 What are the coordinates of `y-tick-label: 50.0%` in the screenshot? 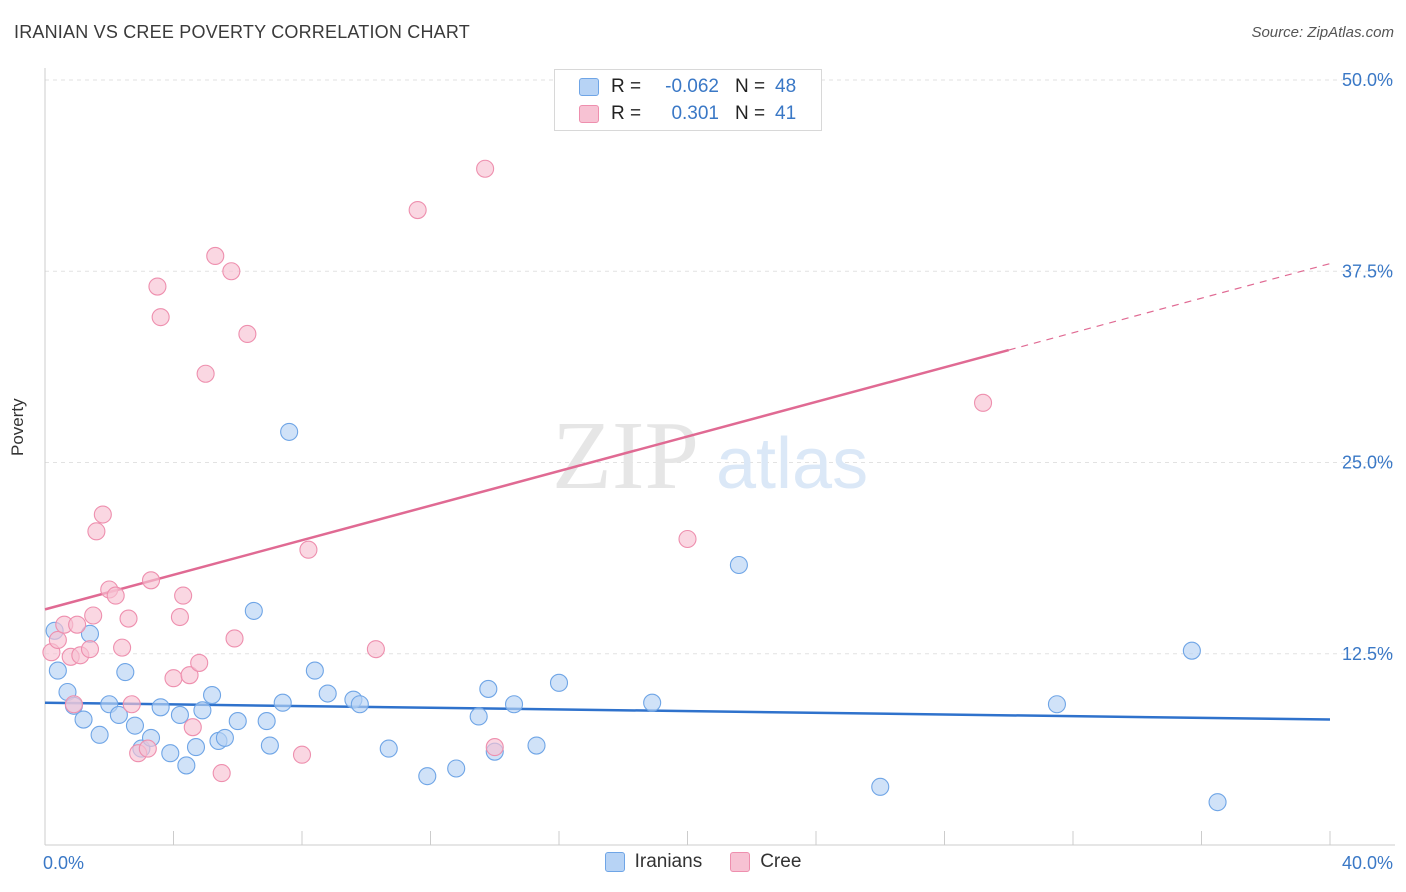 It's located at (1367, 80).